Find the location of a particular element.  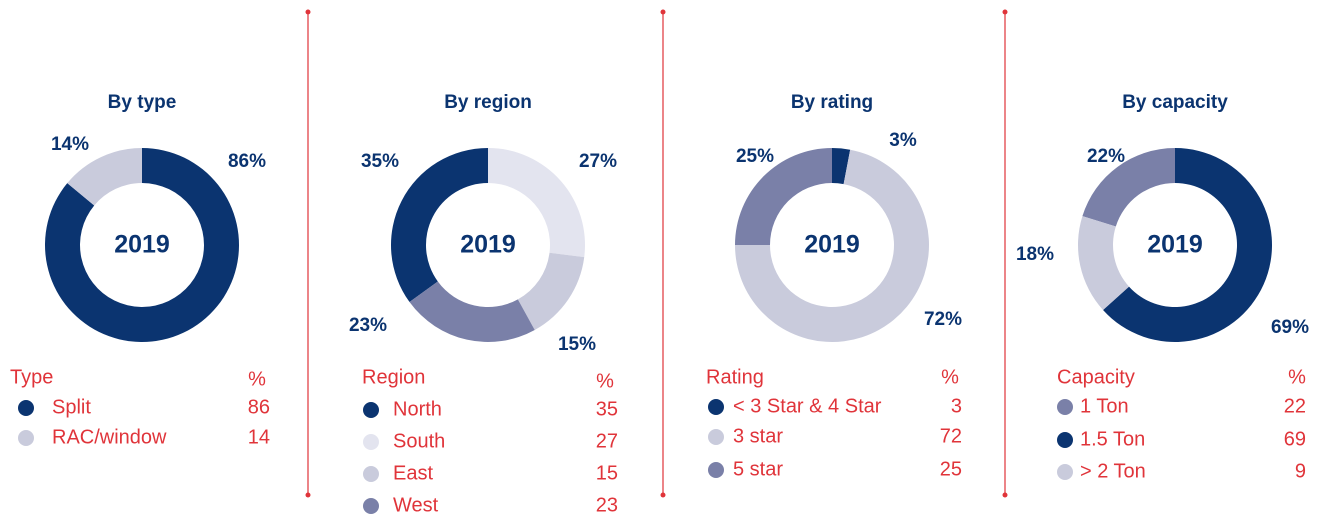

chart-title: By rating is located at coordinates (832, 102).